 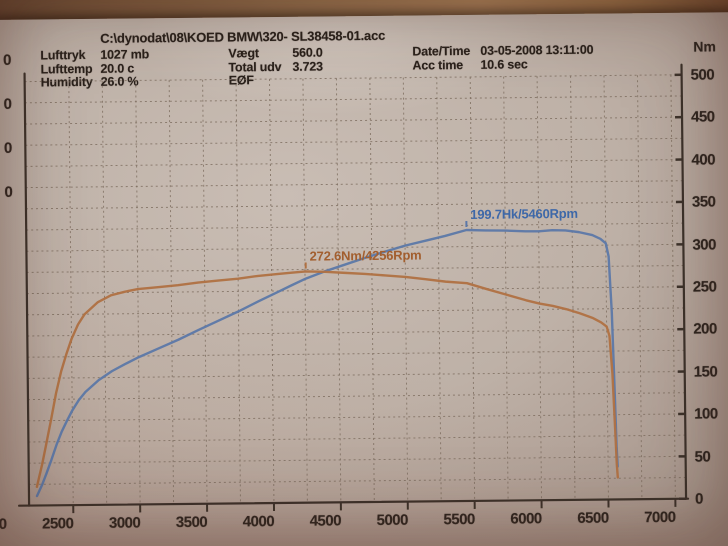 What do you see at coordinates (703, 160) in the screenshot?
I see `right-axis-tick-label: 400` at bounding box center [703, 160].